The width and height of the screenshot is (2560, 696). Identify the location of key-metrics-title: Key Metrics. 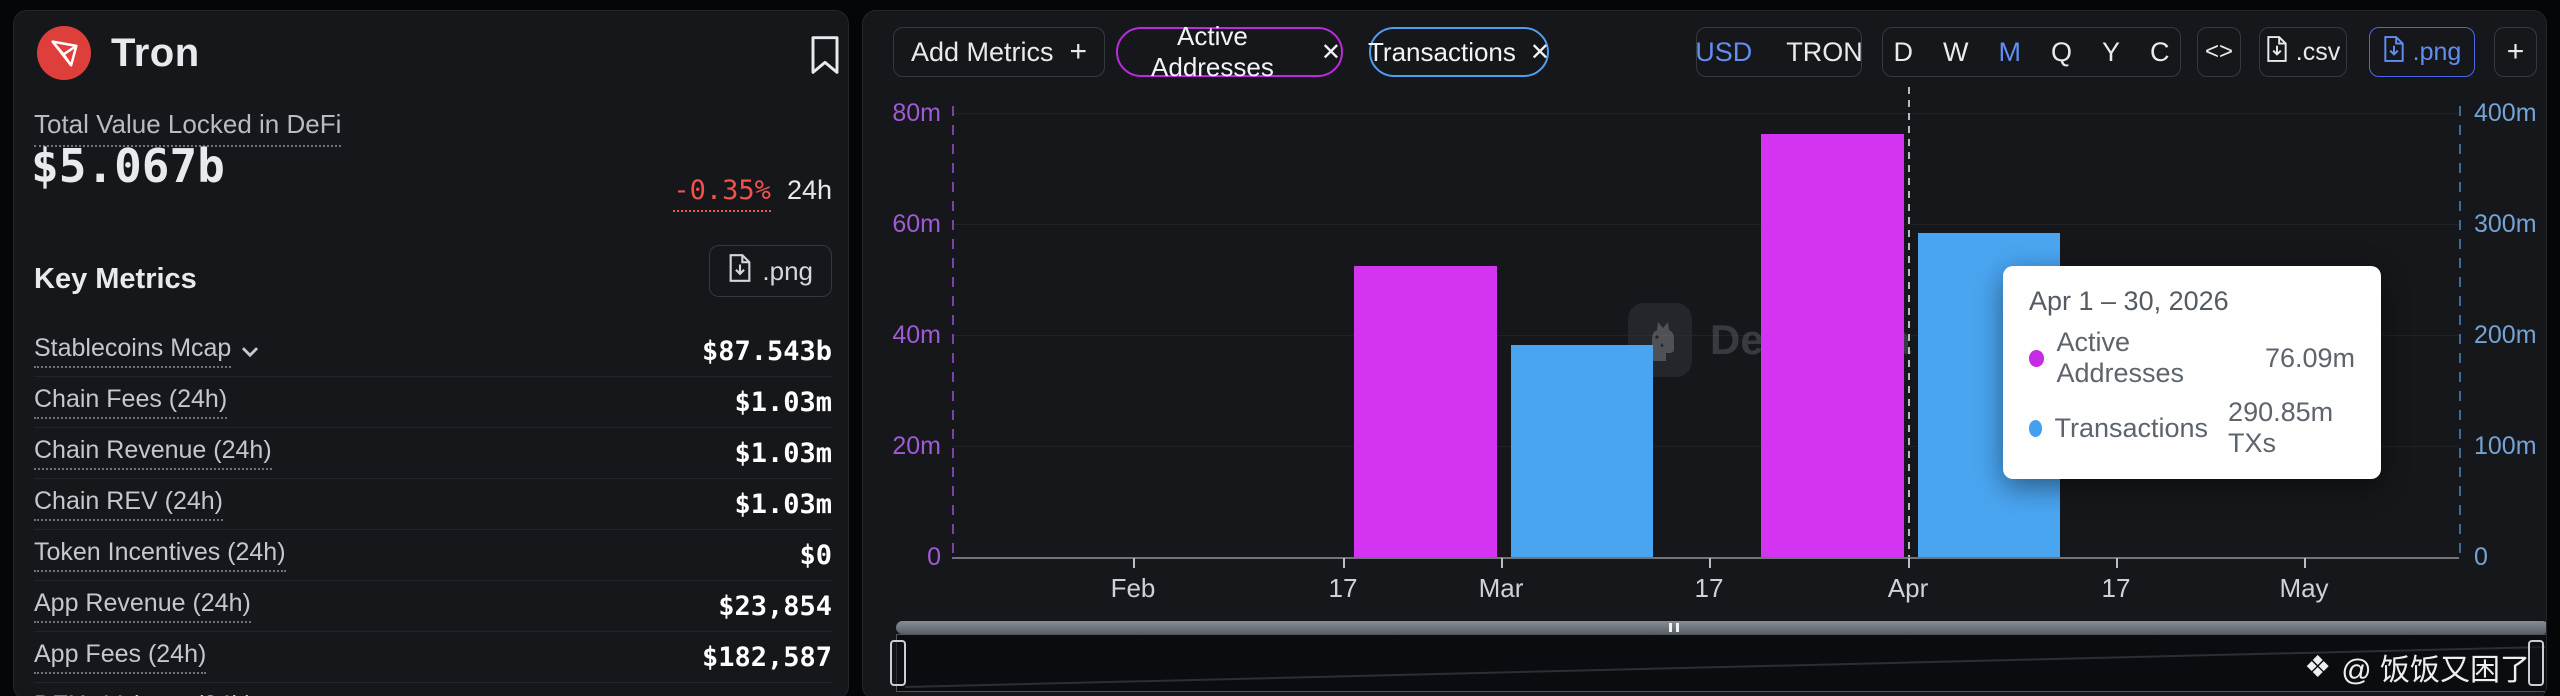
(115, 279).